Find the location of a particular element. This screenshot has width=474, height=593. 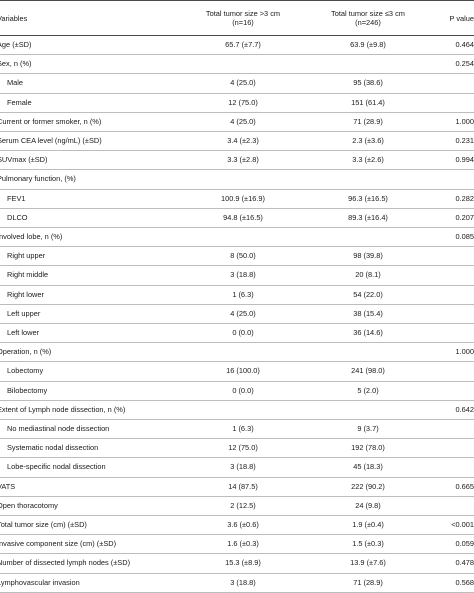

table-row: Female 12 (75.0) 151 (61.4) is located at coordinates (237, 103).